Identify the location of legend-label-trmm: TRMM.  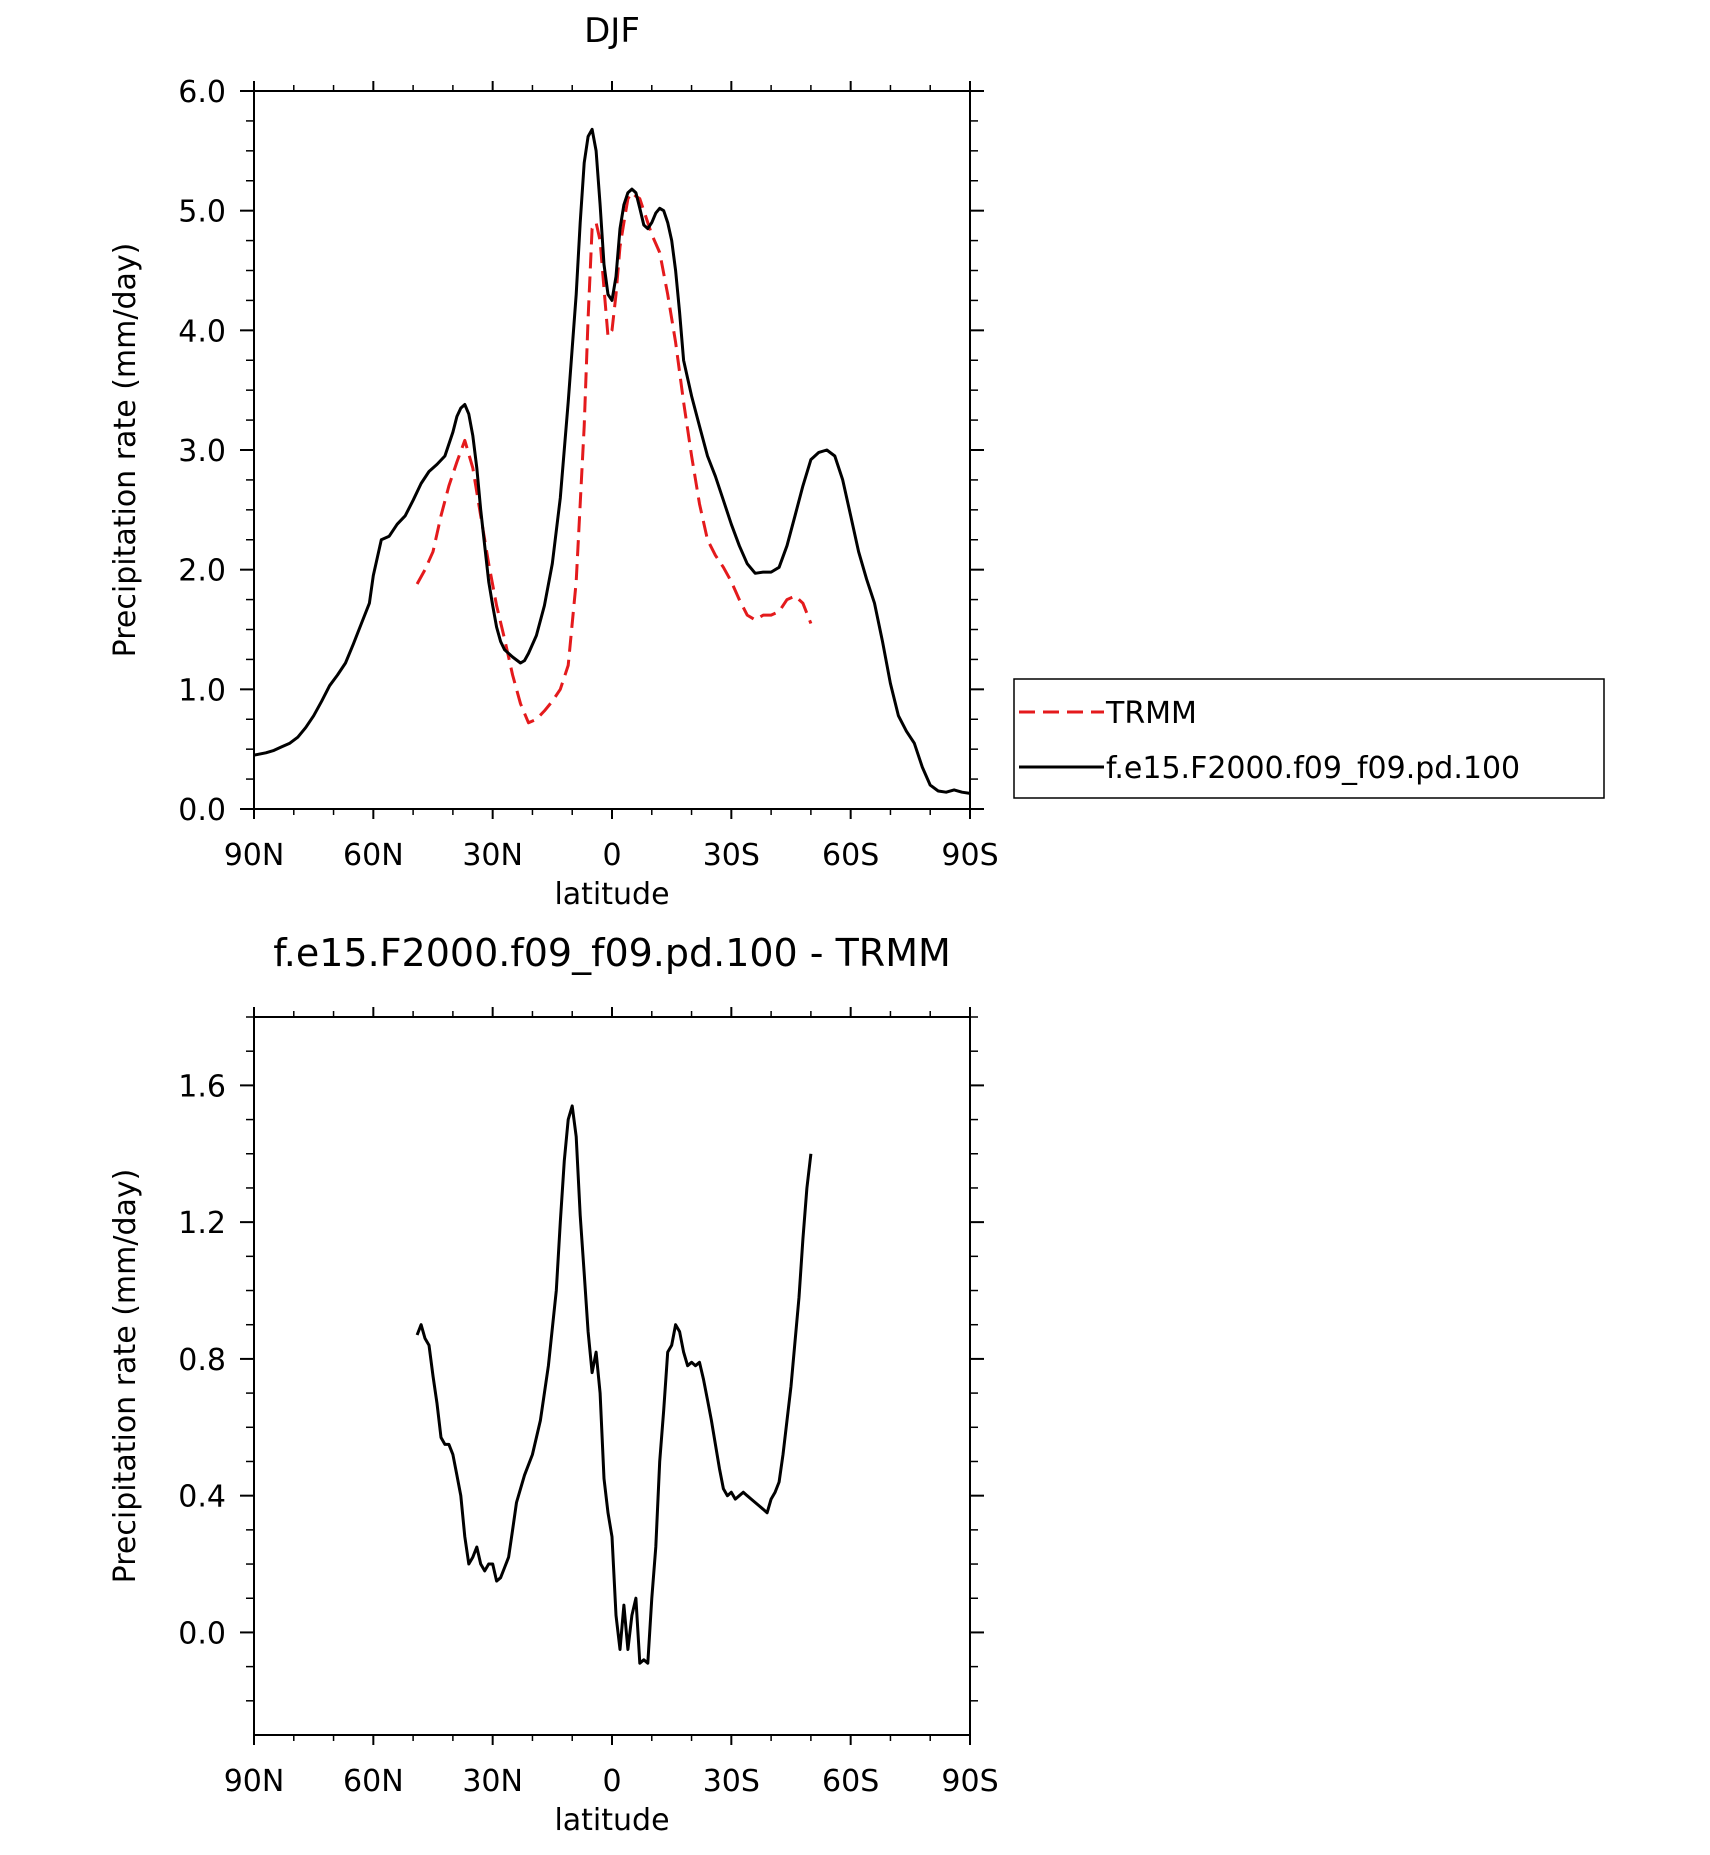
(1151, 713).